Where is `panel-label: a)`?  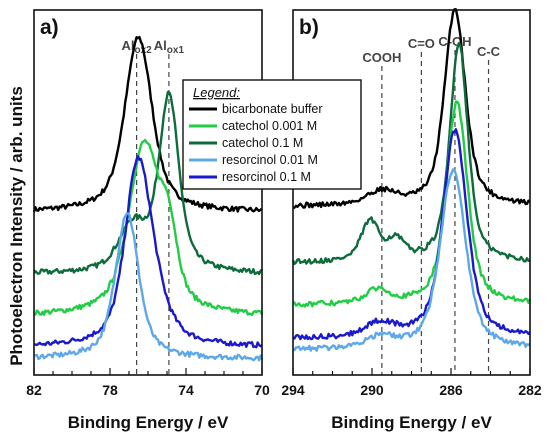
panel-label: a) is located at coordinates (49, 27).